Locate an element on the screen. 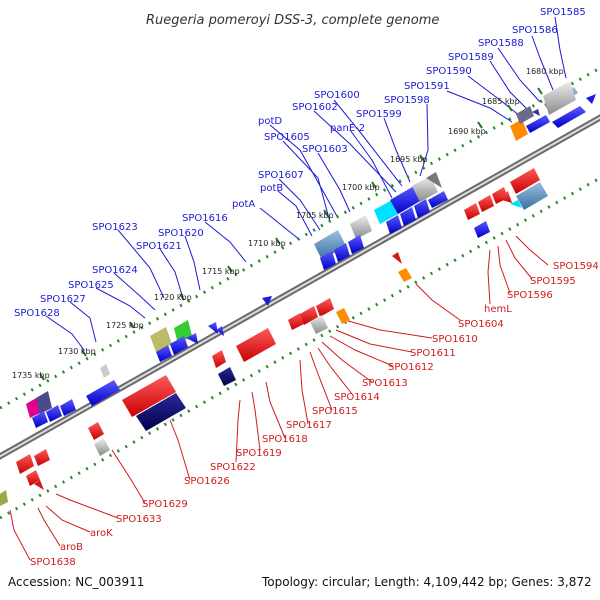  gene-label: SPO1600 is located at coordinates (337, 95).